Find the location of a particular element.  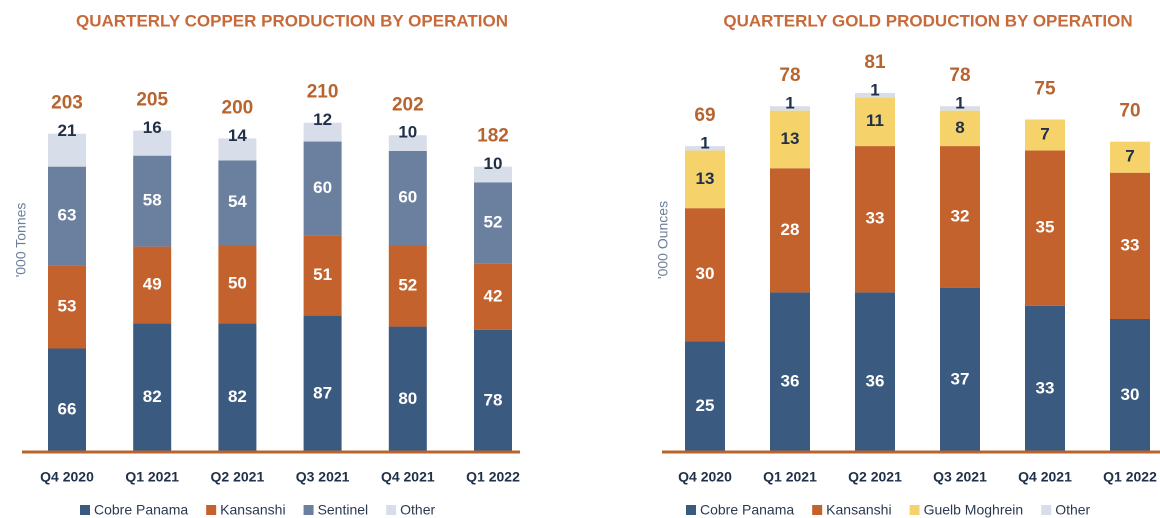

total-label: 75 is located at coordinates (1045, 89).